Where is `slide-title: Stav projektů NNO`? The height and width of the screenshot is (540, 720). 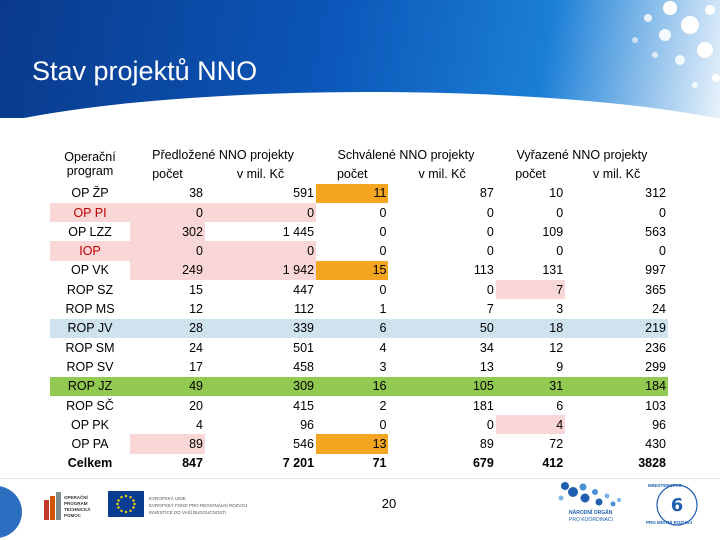 slide-title: Stav projektů NNO is located at coordinates (145, 71).